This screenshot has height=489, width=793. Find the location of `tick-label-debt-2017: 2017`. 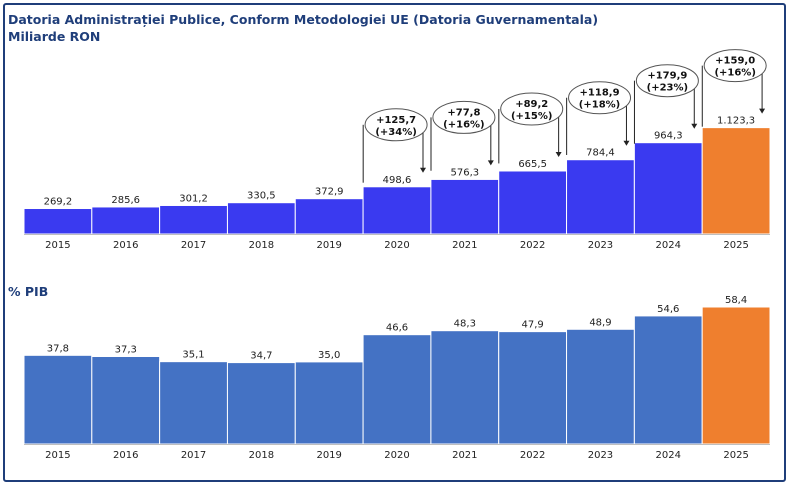

tick-label-debt-2017: 2017 is located at coordinates (193, 245).